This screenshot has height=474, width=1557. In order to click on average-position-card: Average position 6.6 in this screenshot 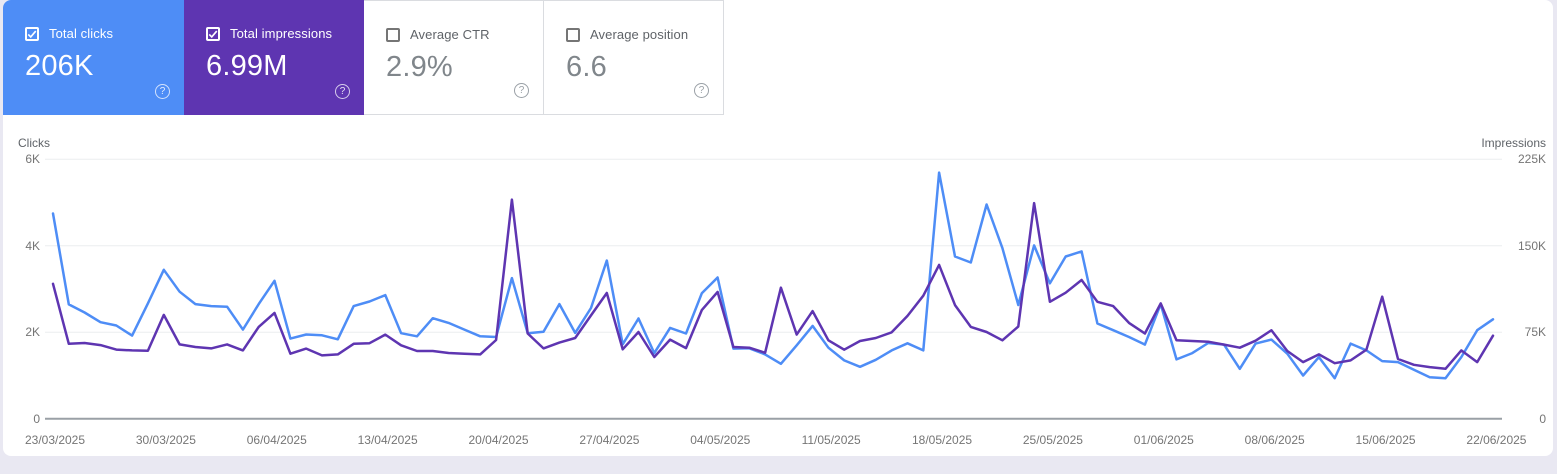, I will do `click(634, 57)`.